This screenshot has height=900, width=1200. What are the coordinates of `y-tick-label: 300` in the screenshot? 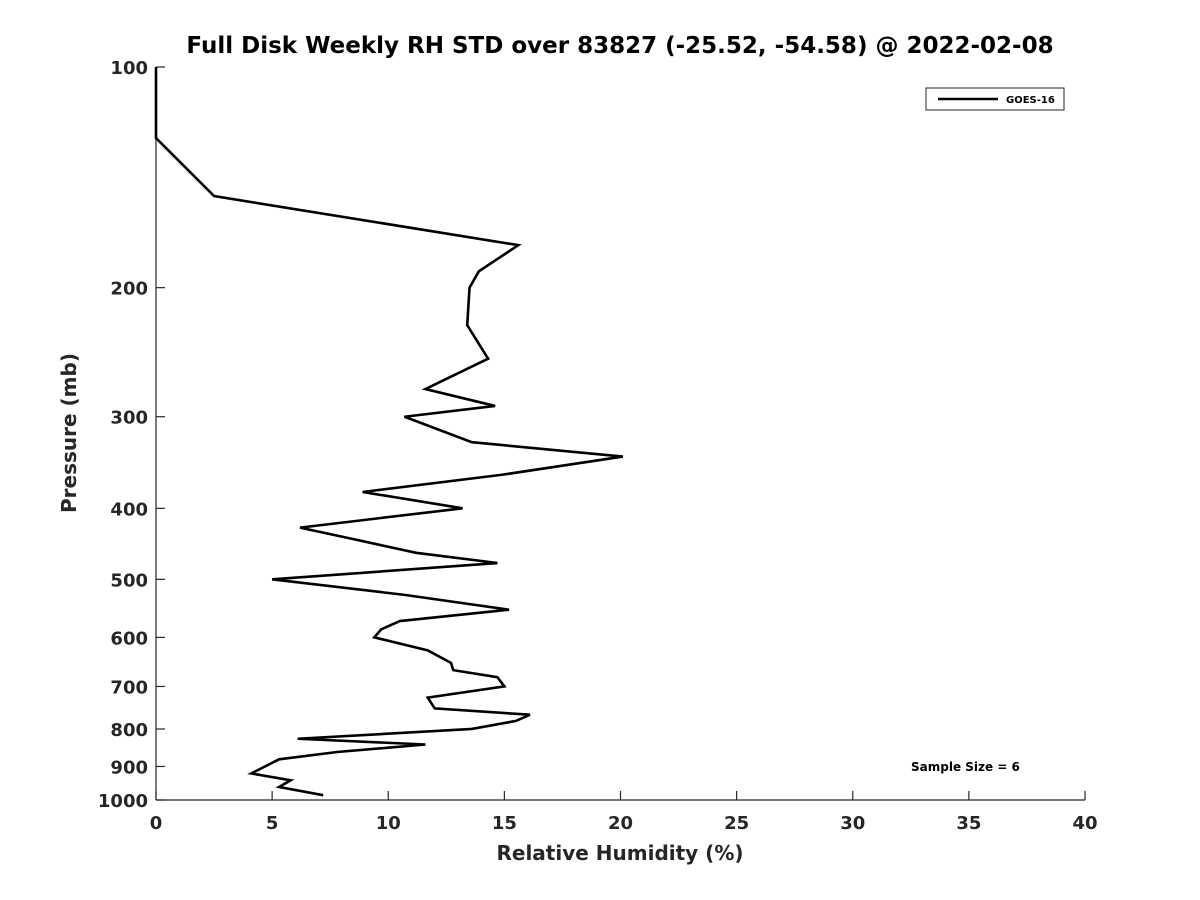 It's located at (129, 418).